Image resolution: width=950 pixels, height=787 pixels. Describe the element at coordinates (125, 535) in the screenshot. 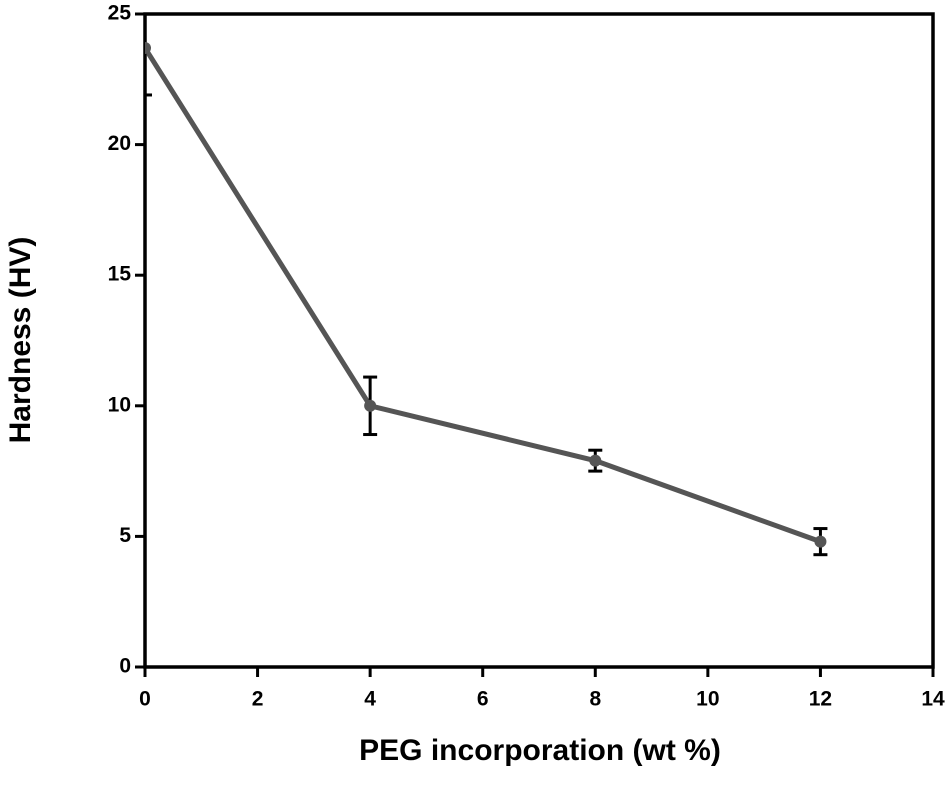

I see `y-tick-label: 5` at that location.